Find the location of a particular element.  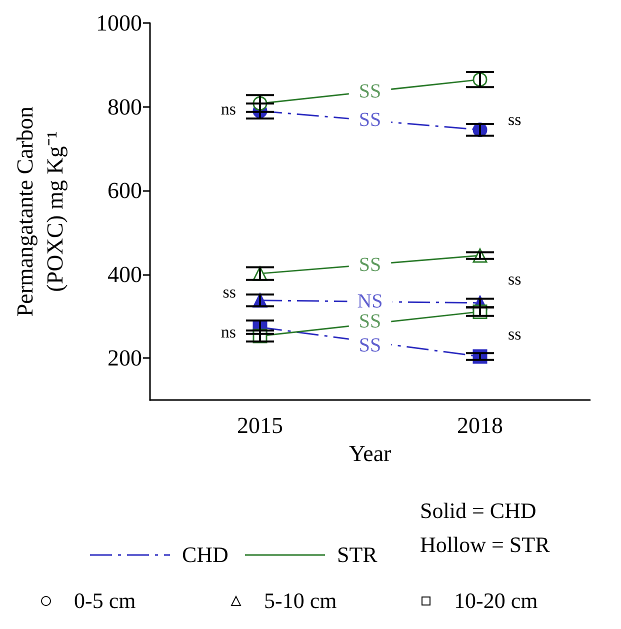

text: 10-20 cm is located at coordinates (496, 601).